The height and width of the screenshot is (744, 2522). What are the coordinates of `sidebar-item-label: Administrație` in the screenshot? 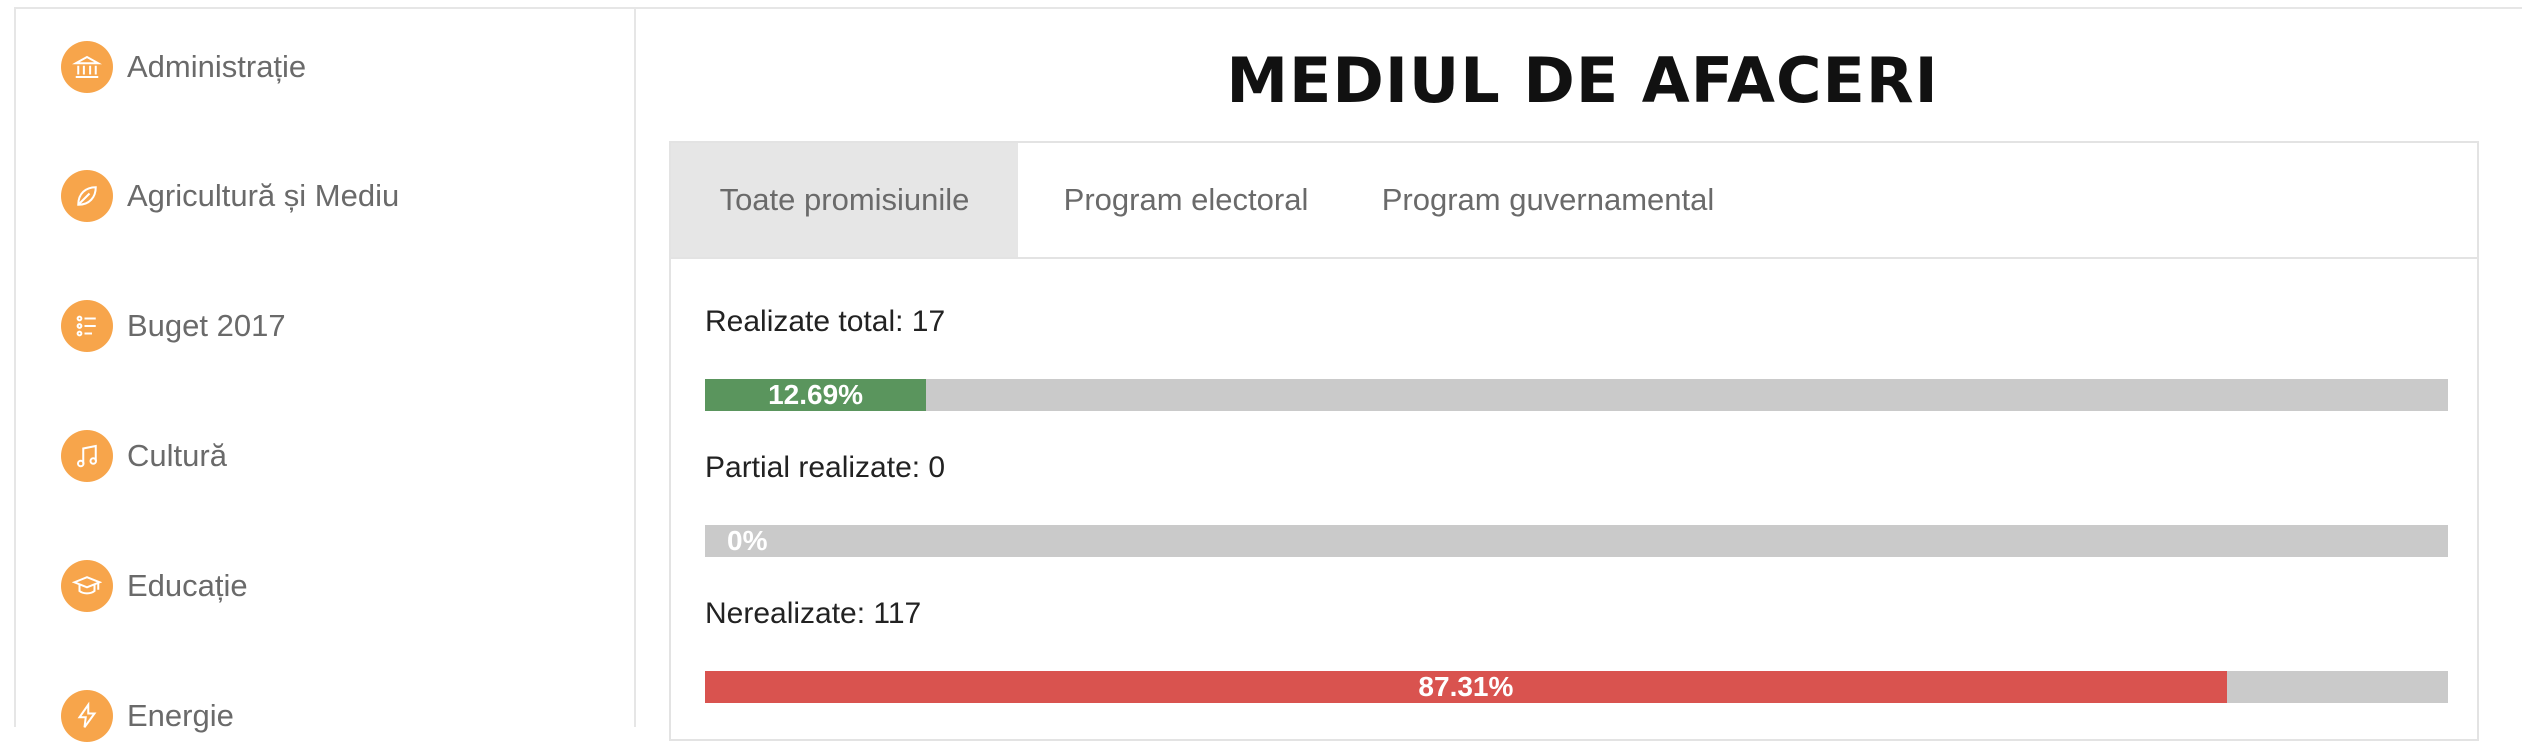 It's located at (217, 66).